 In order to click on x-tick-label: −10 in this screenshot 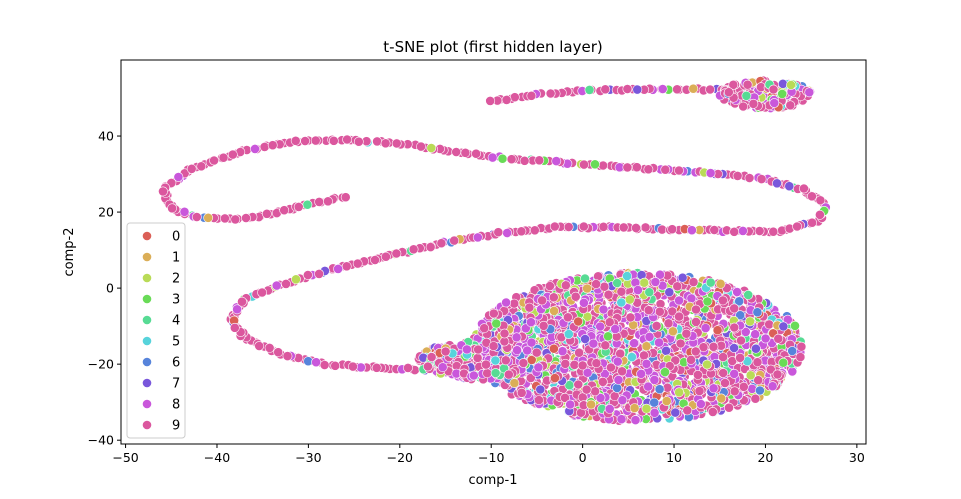, I will do `click(491, 457)`.